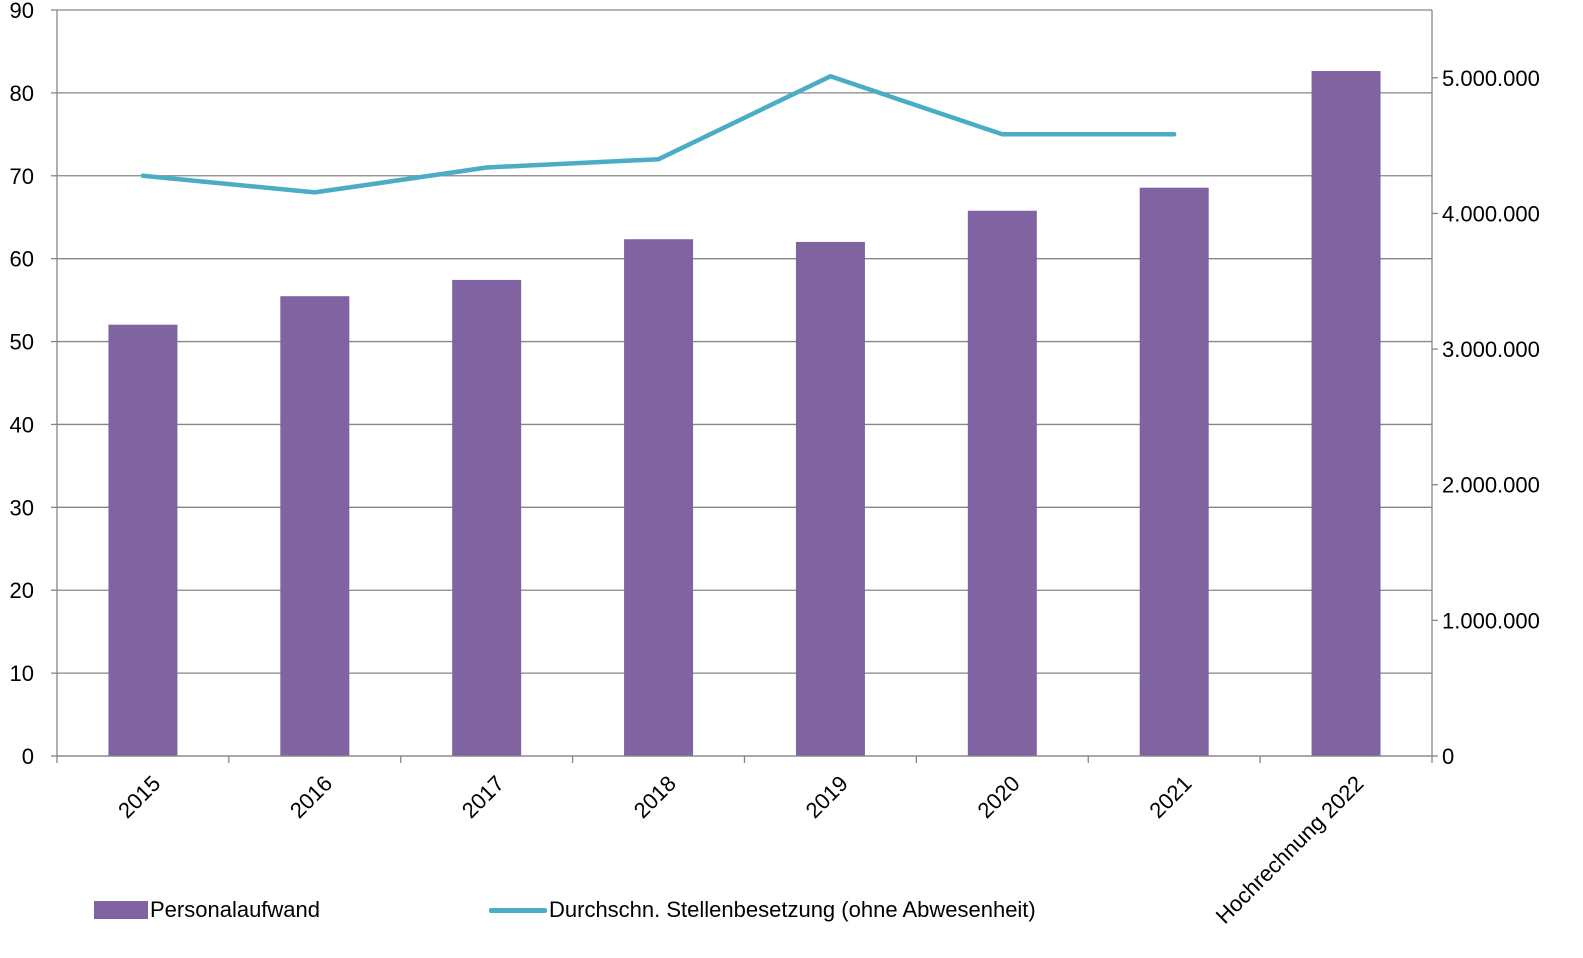 The width and height of the screenshot is (1583, 958). I want to click on y-left-tick-label: 60, so click(22, 259).